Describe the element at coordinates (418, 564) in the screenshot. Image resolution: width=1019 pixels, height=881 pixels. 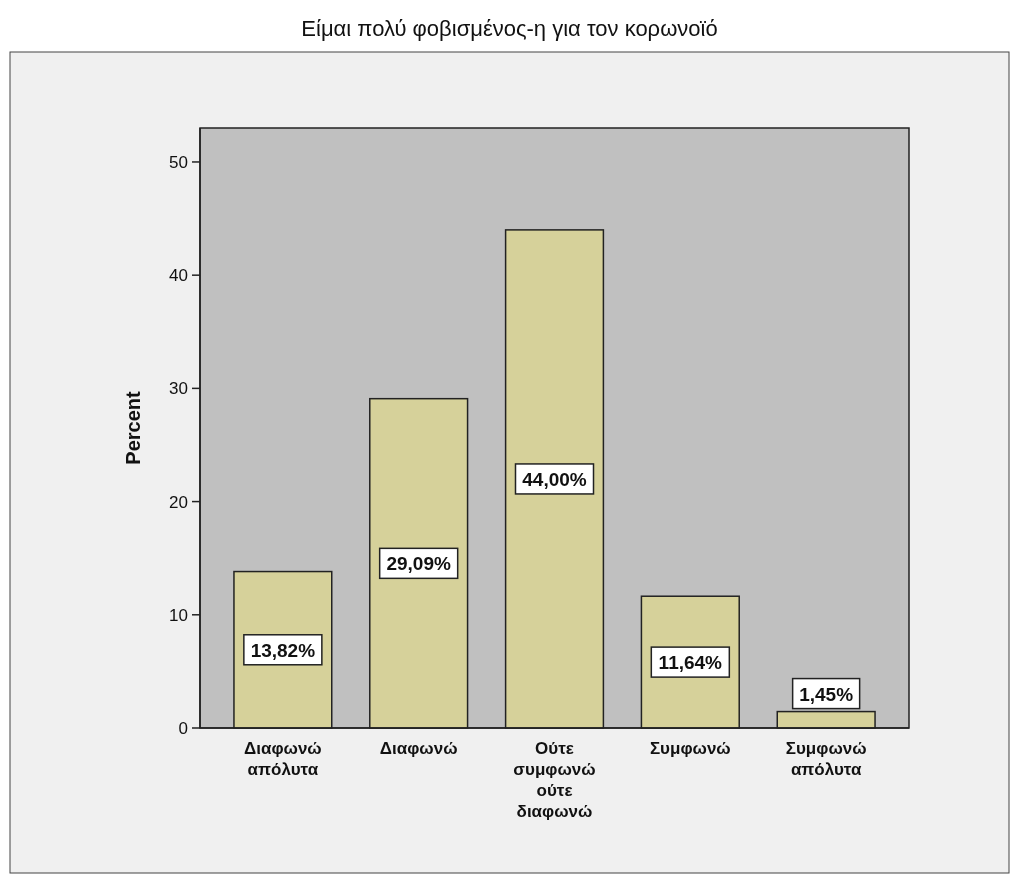
I see `data-label: 29,09%` at that location.